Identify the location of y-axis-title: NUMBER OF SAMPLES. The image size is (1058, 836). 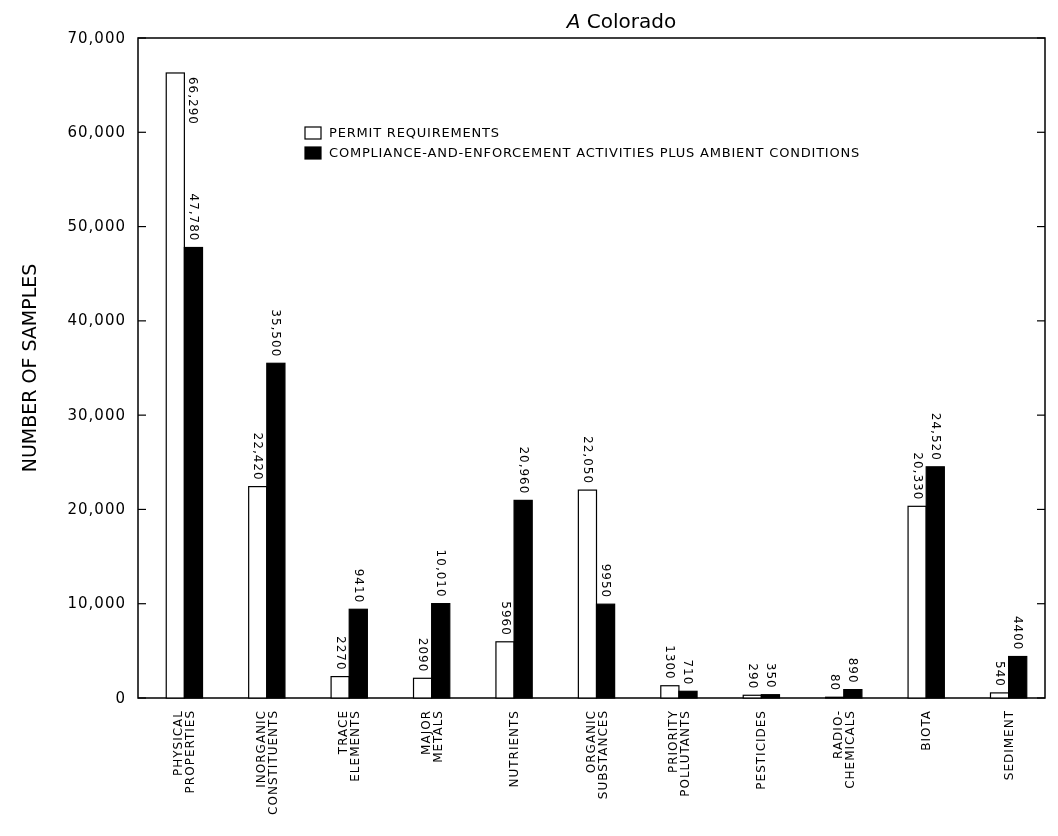
(29, 368).